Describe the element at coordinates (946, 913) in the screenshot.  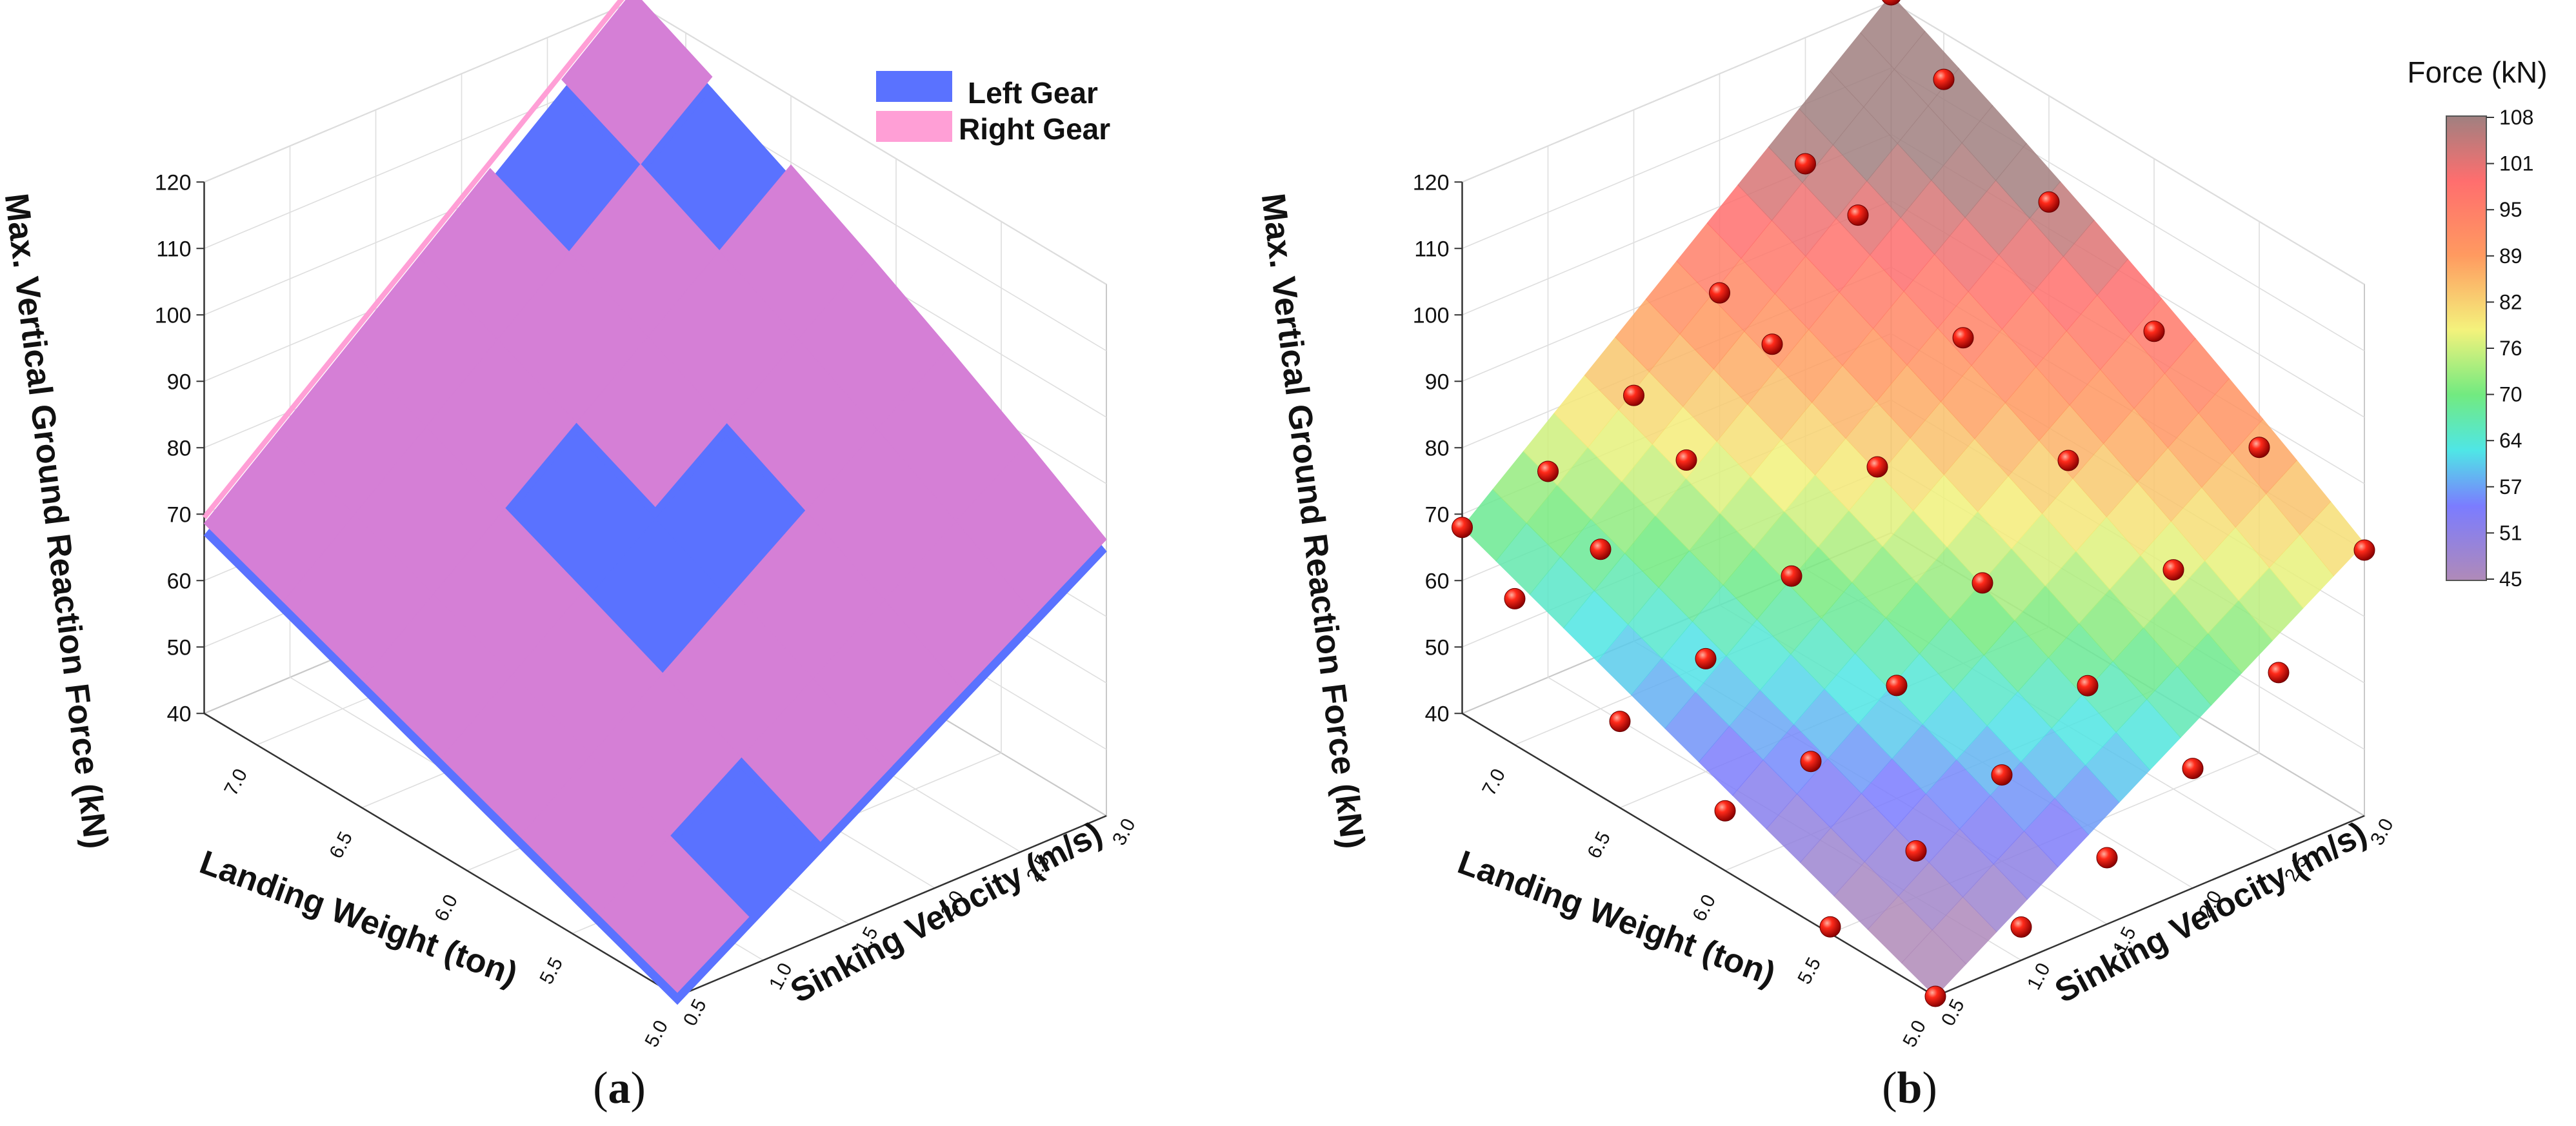
I see `panel-a-y-axis-title: Sinking Velocity (m/s)` at that location.